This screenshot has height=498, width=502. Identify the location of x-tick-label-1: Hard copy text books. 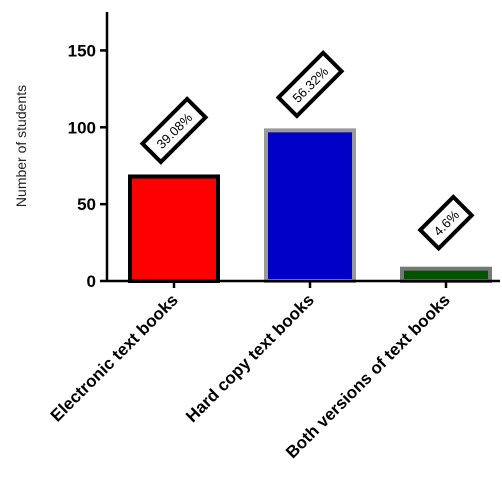
(250, 358).